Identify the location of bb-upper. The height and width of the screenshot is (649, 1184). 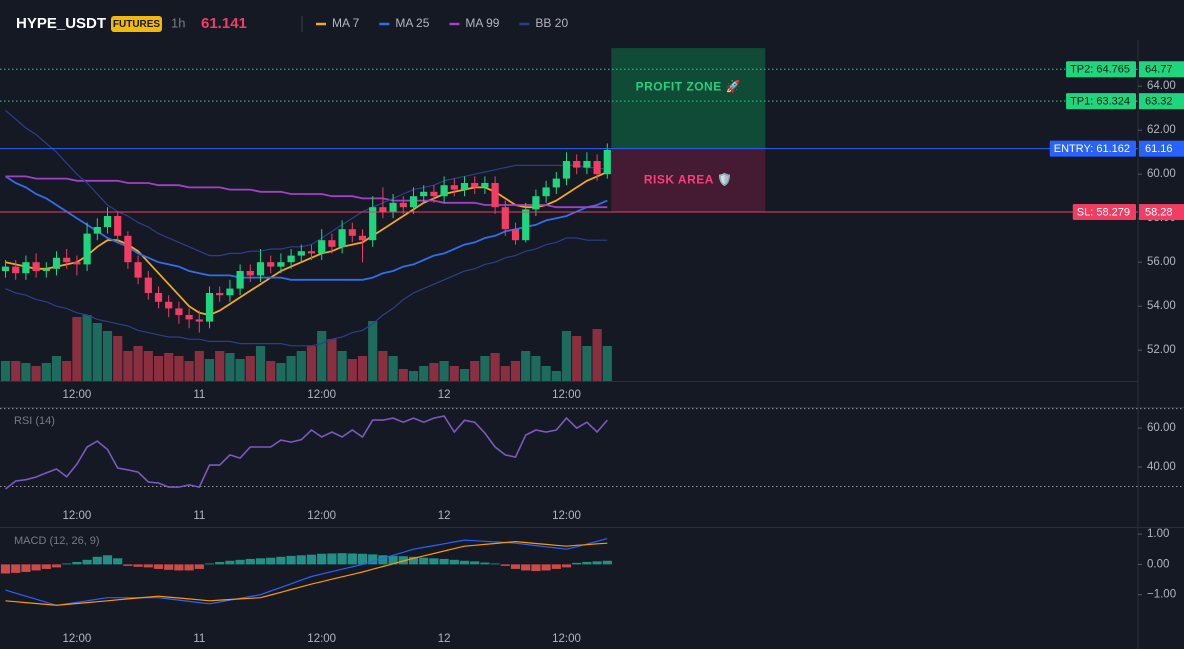
(306, 183).